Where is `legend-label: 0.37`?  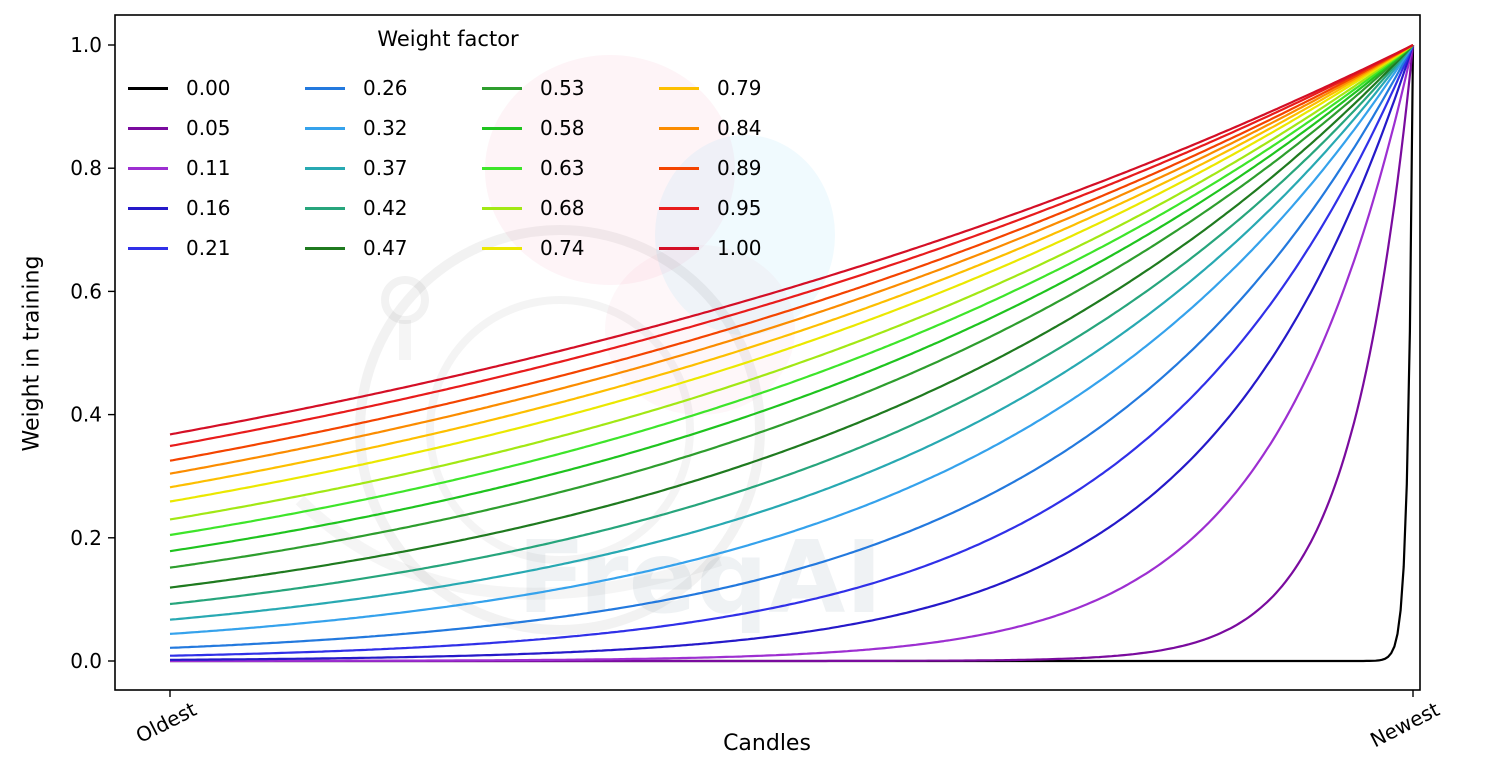 legend-label: 0.37 is located at coordinates (385, 168).